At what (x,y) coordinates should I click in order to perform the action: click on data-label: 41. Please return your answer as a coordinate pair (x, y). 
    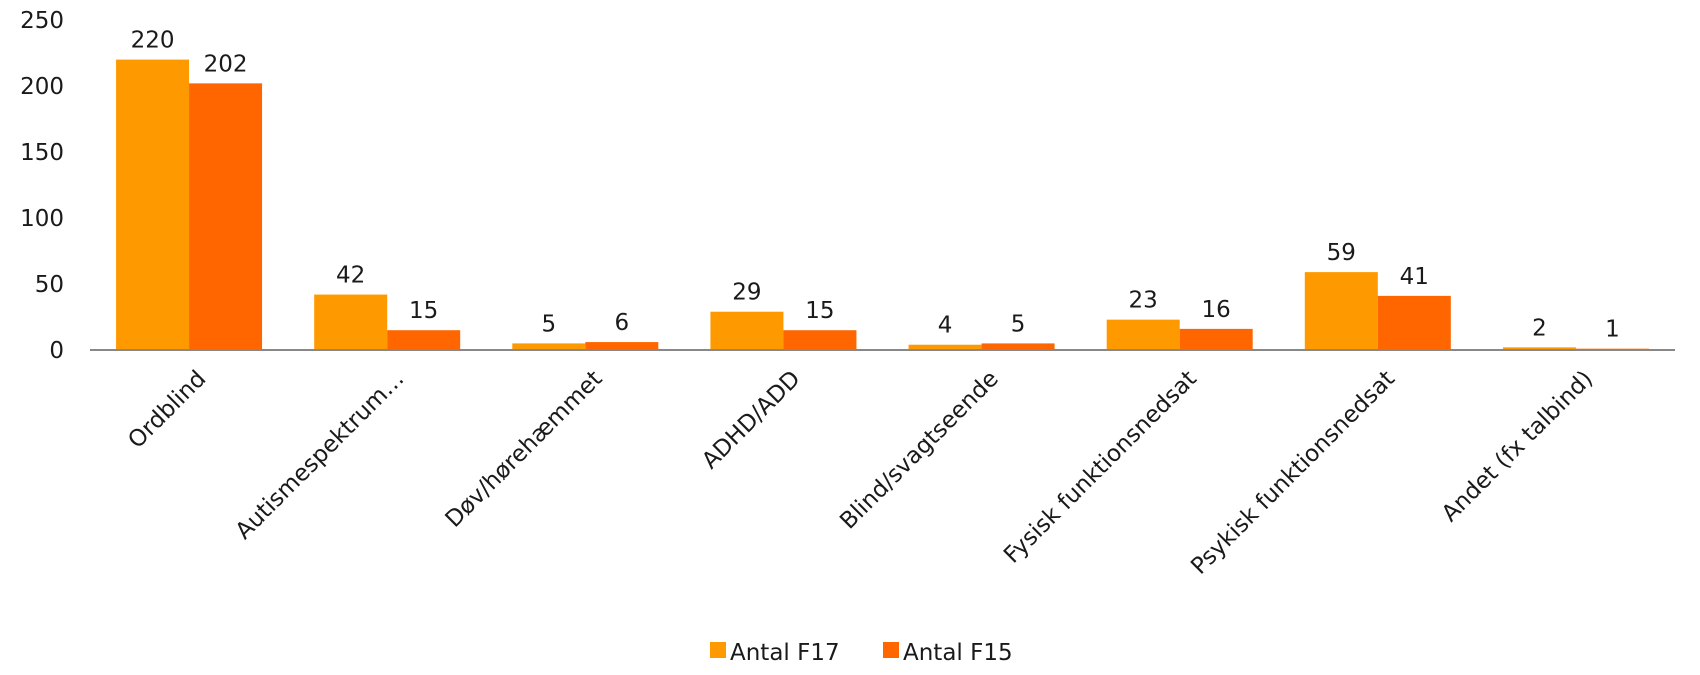
    Looking at the image, I should click on (1414, 277).